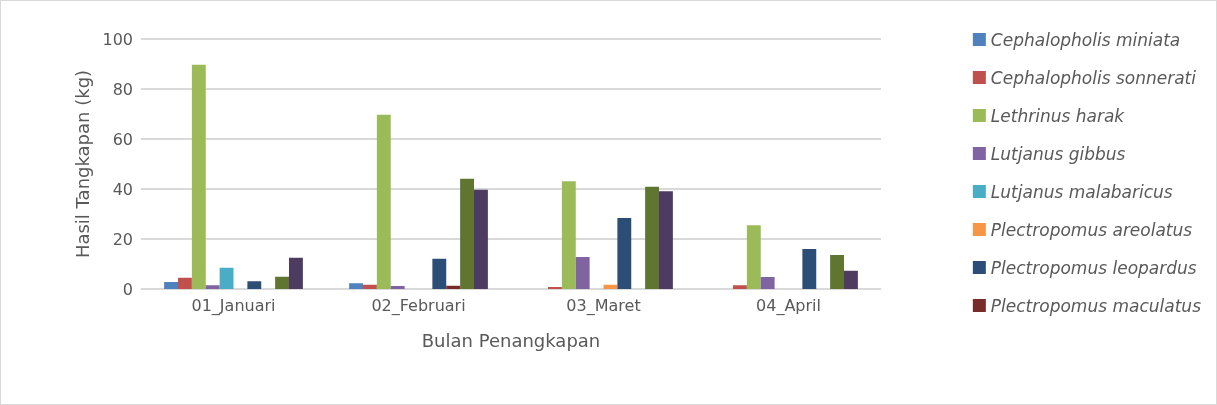 The image size is (1217, 405). I want to click on y-tick-label: 80, so click(122, 89).